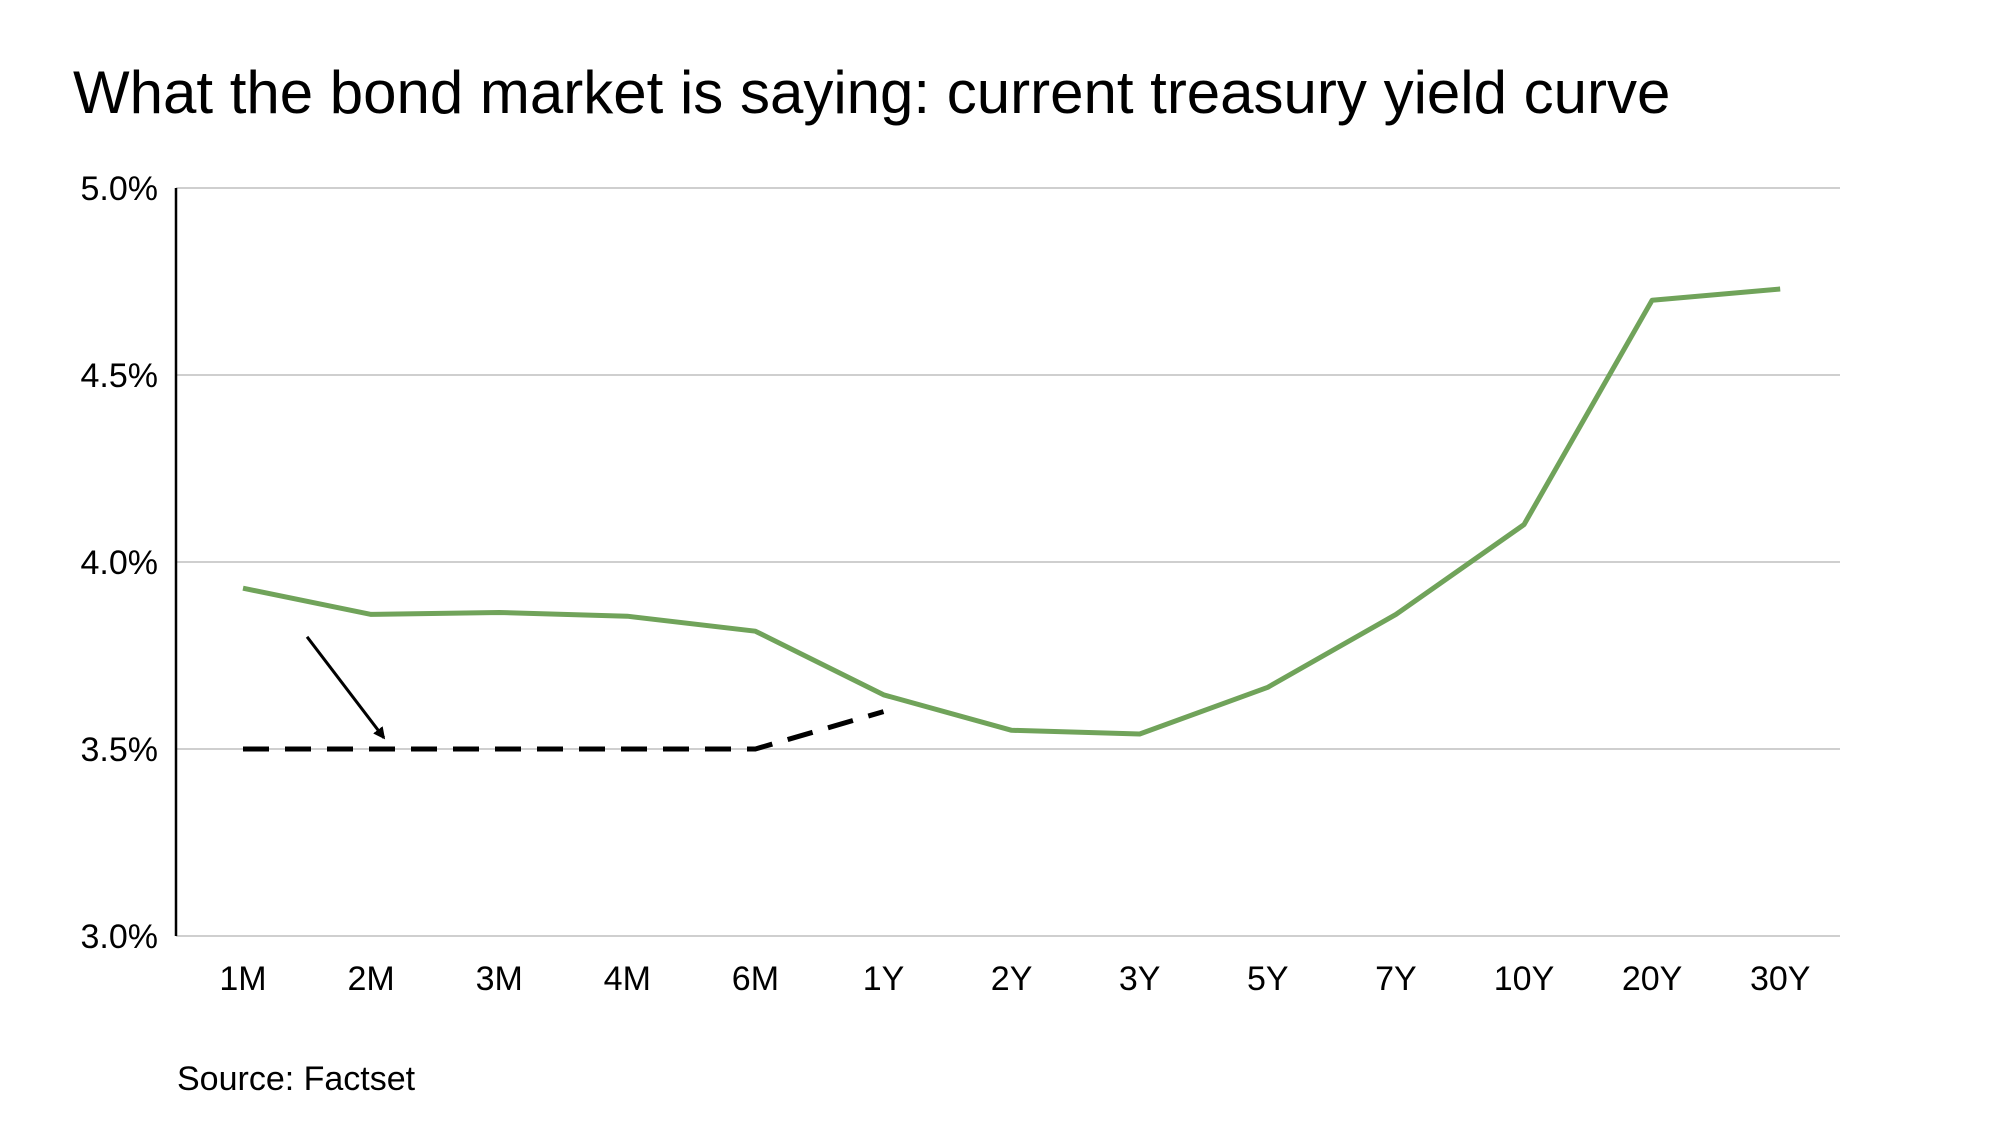 The height and width of the screenshot is (1138, 2008). What do you see at coordinates (120, 189) in the screenshot?
I see `y-tick-label: 5.0%` at bounding box center [120, 189].